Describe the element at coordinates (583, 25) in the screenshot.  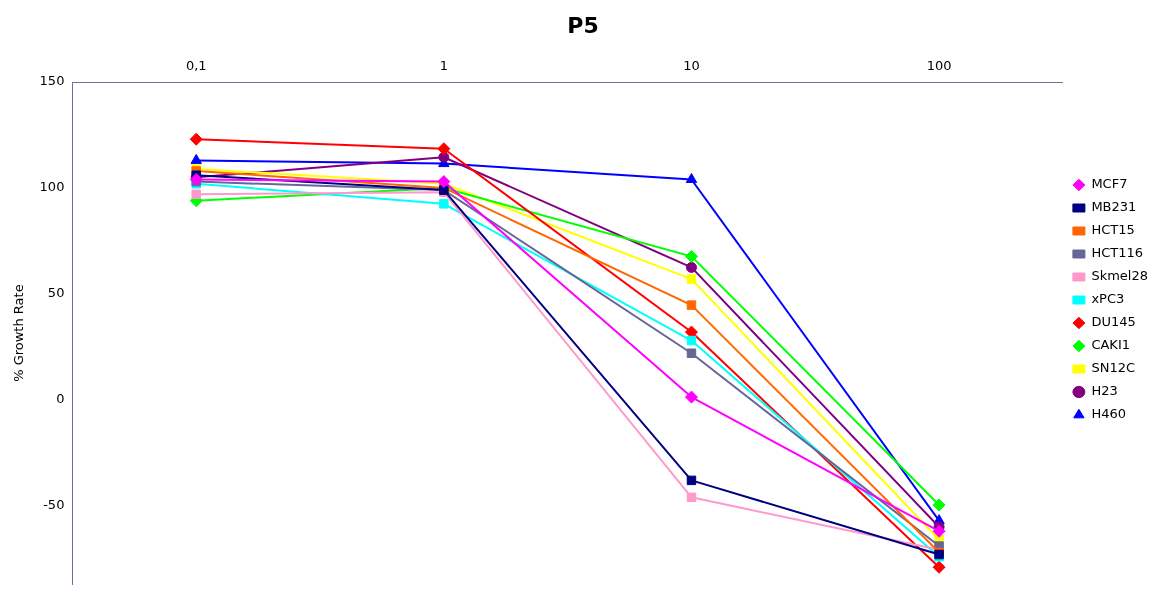
I see `chart-title: P5` at that location.